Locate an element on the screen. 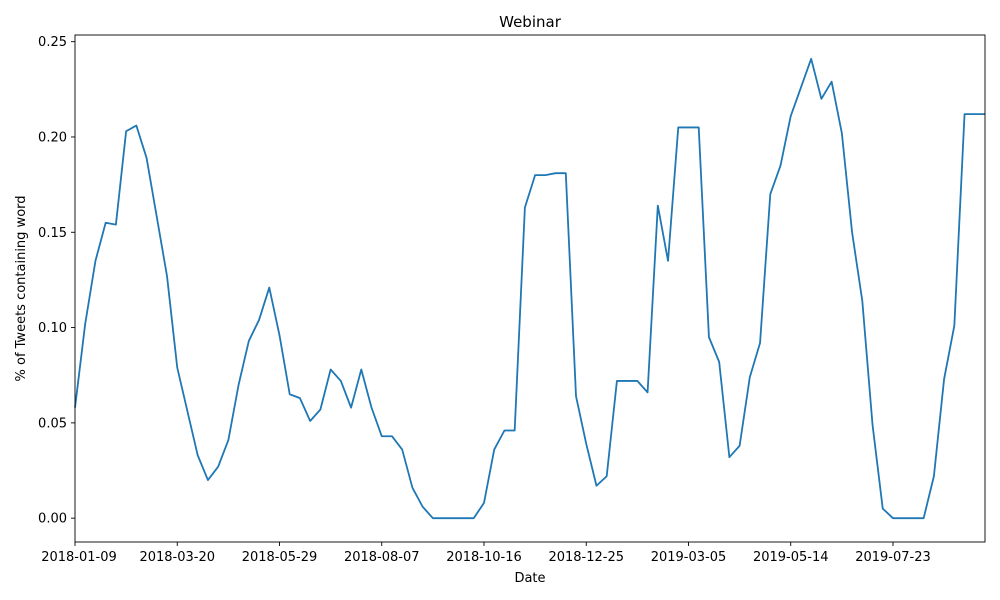 The image size is (1000, 600). x-tick-label: 2019-05-14 is located at coordinates (791, 557).